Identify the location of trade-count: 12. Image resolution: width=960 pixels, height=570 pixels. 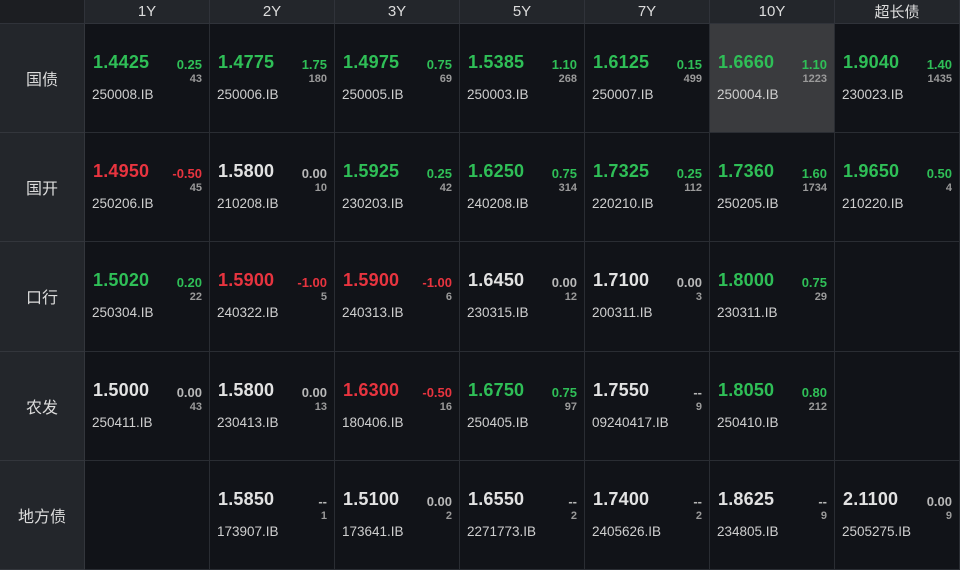
(570, 297).